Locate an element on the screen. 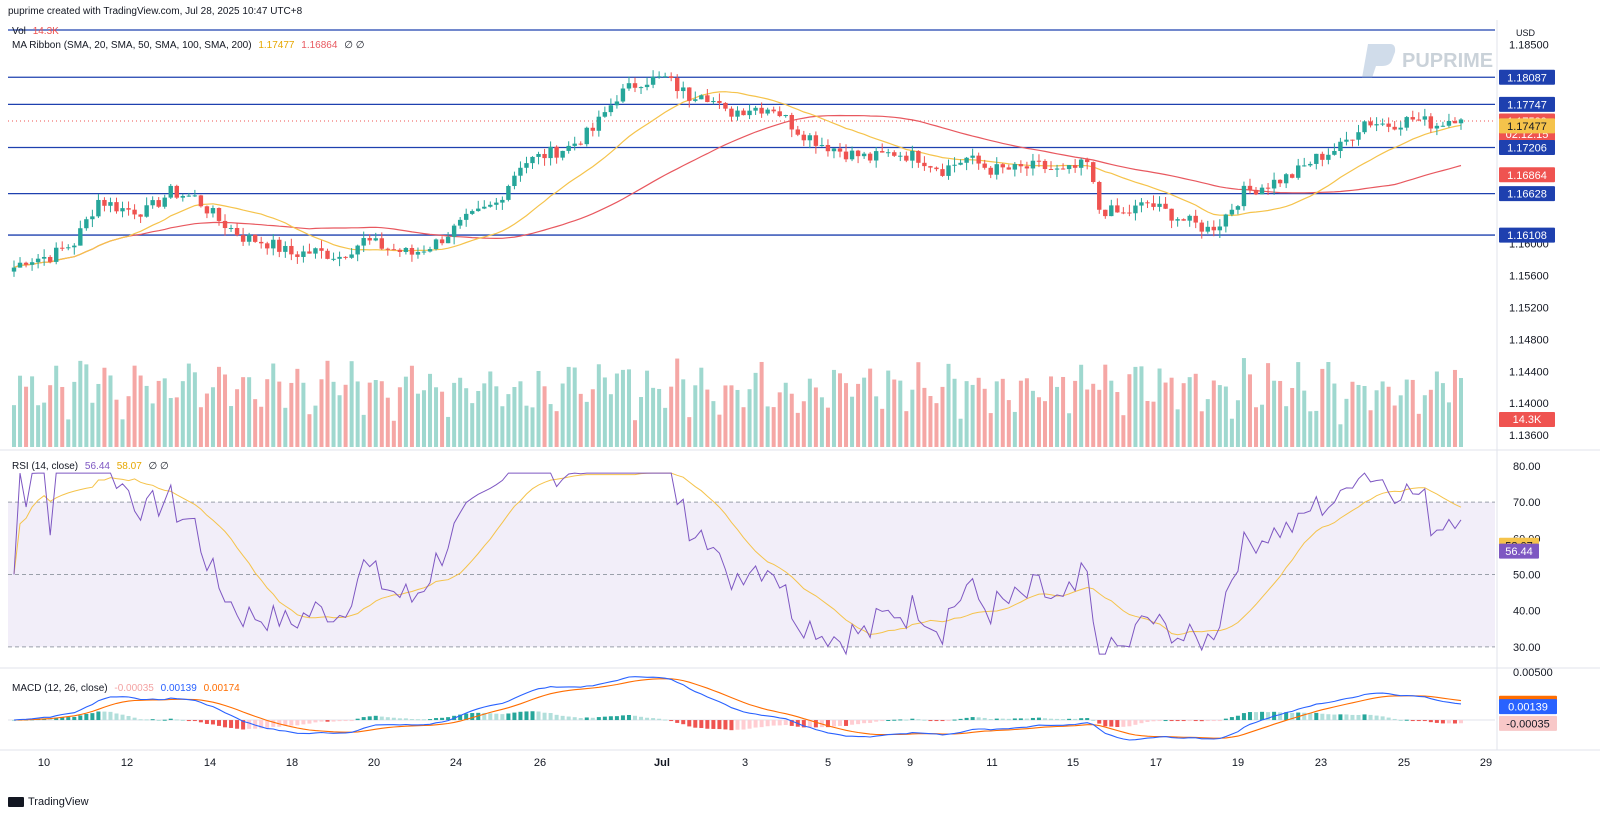 This screenshot has width=1600, height=816. volume-tag-label: 14.3K is located at coordinates (1527, 420).